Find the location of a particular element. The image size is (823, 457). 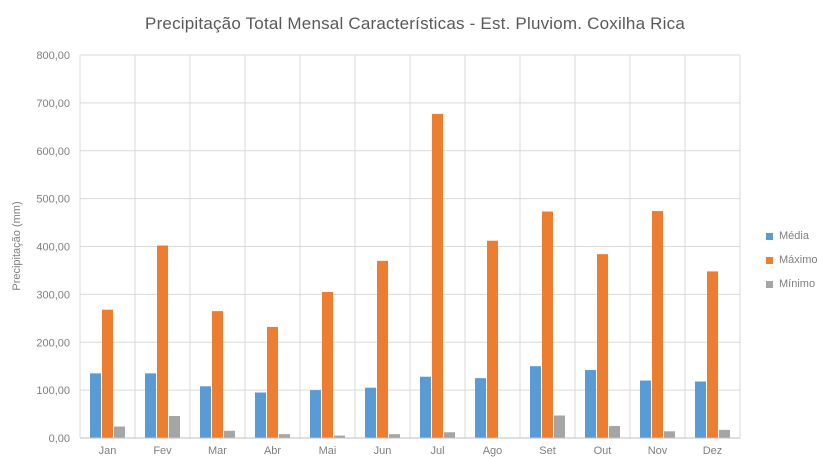

bar-mínimo-jun is located at coordinates (394, 436).